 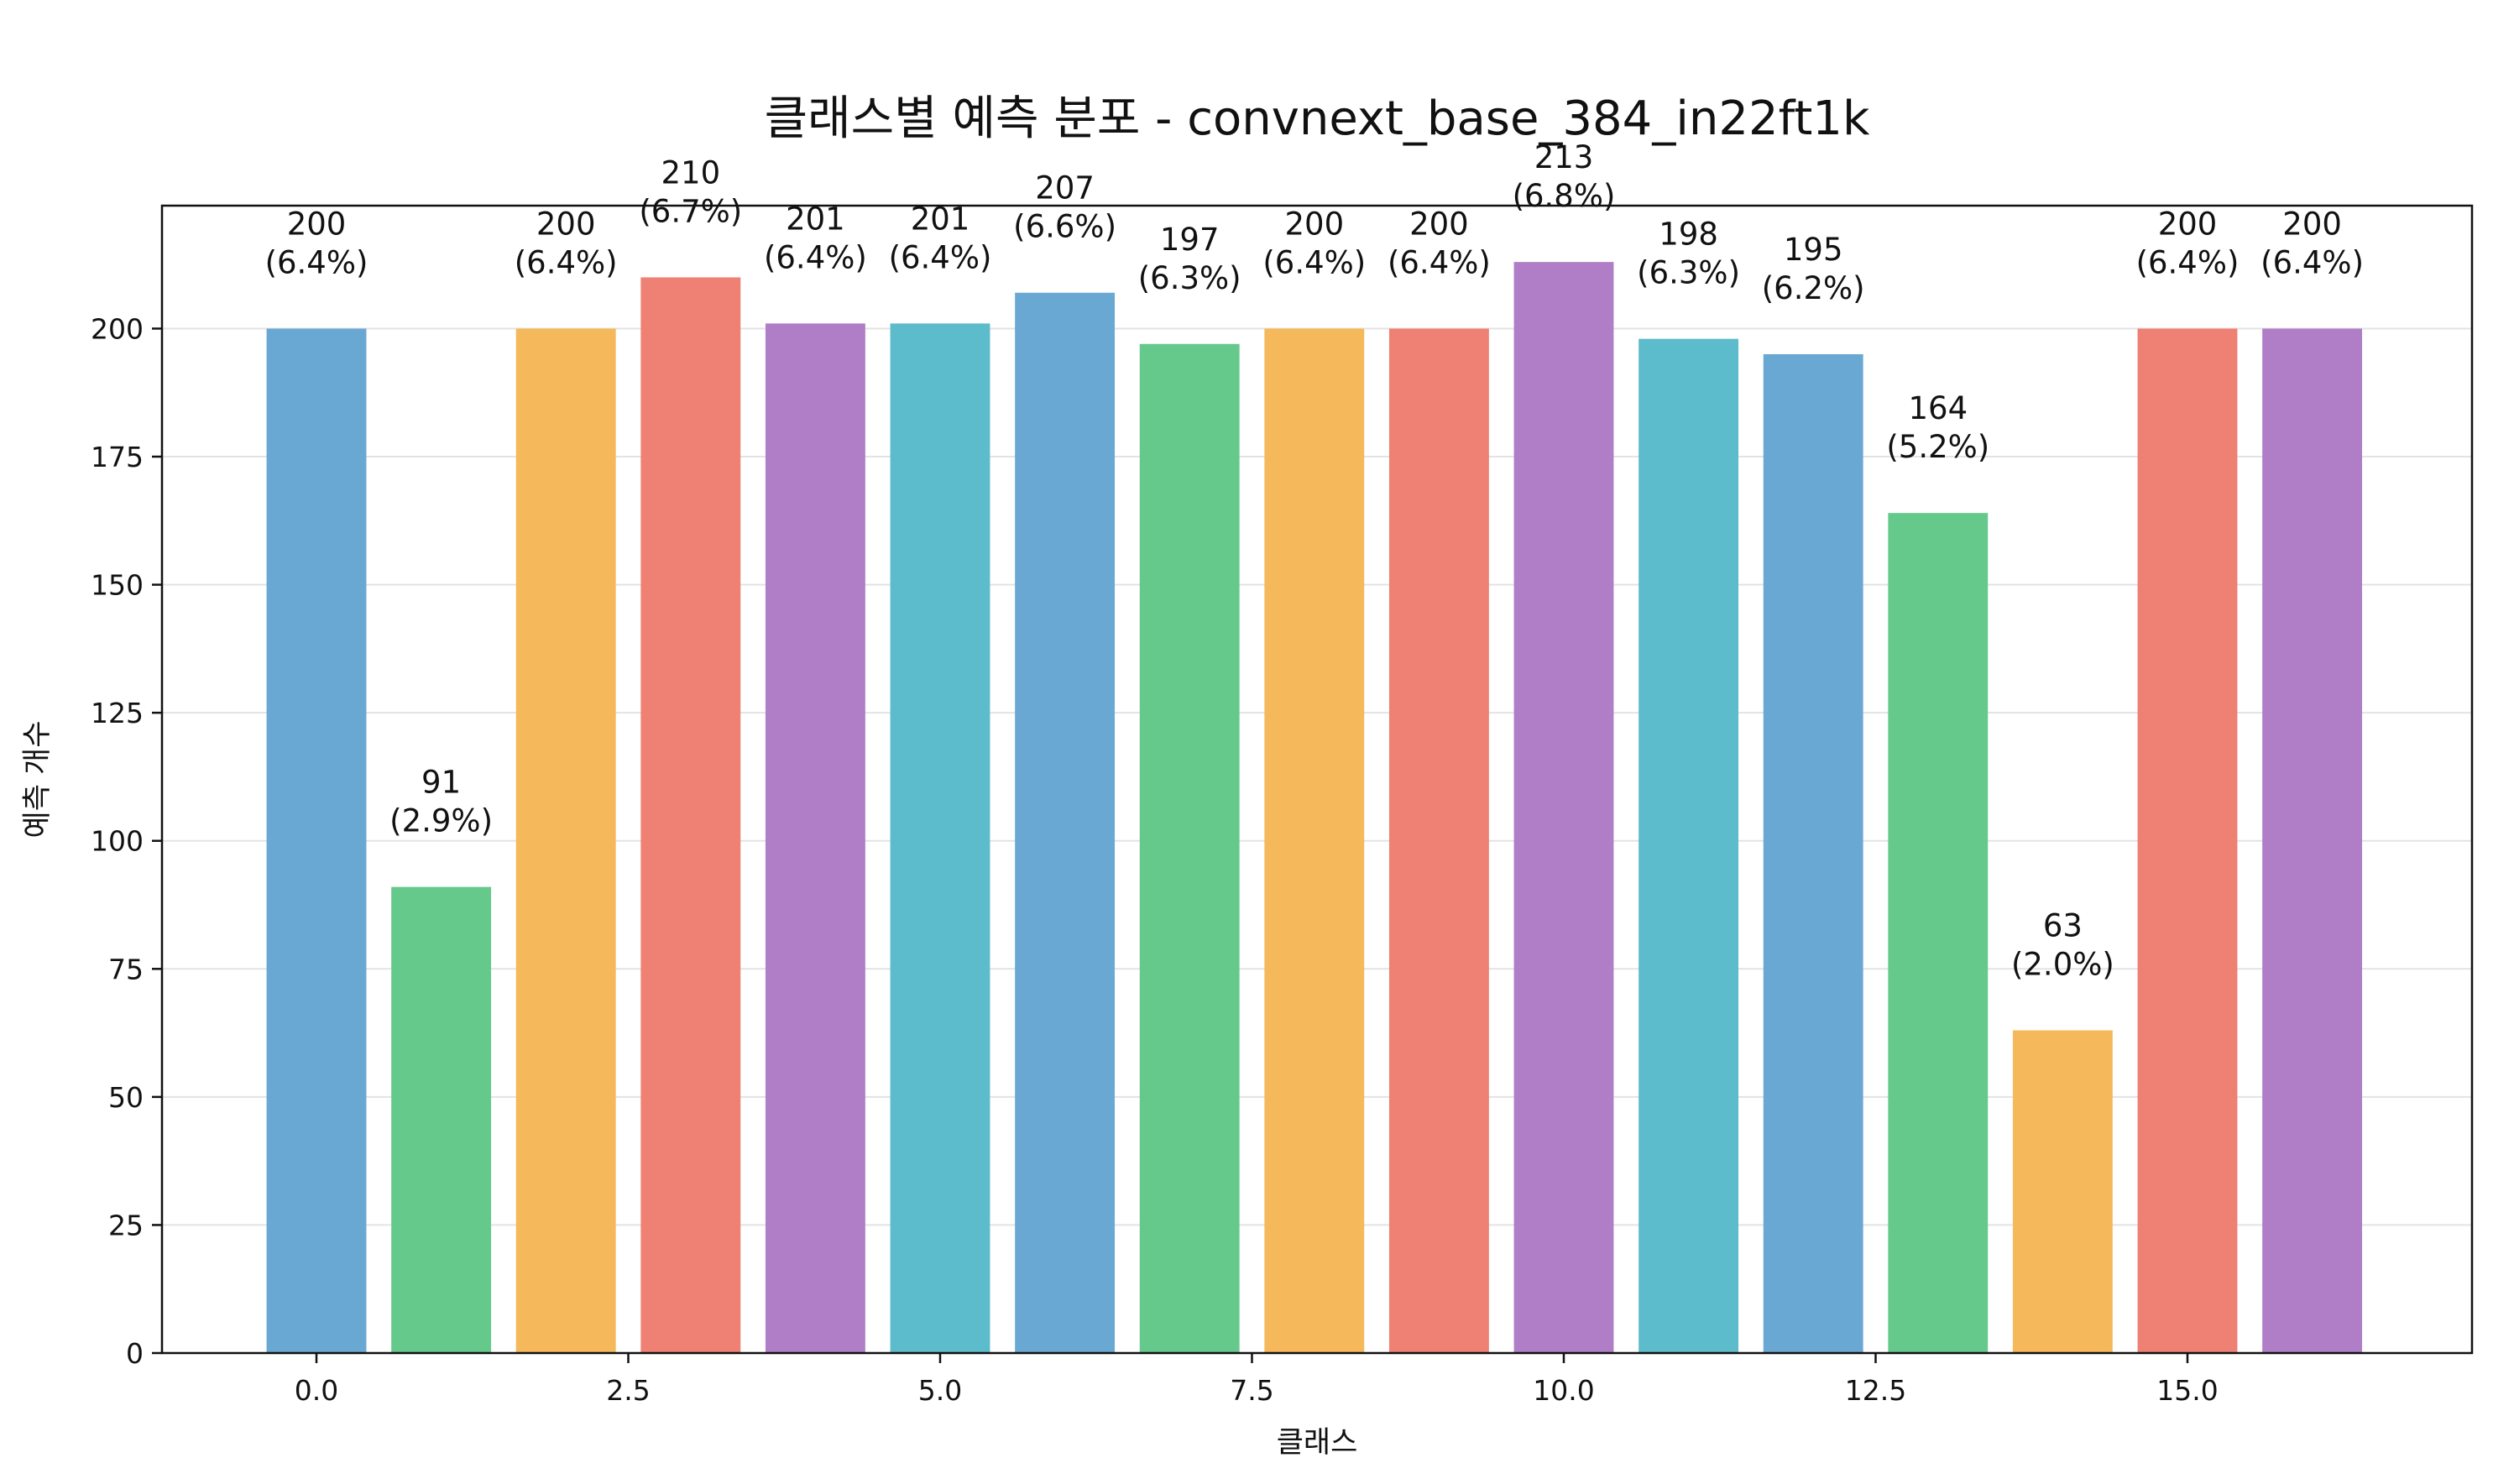 What do you see at coordinates (1317, 118) in the screenshot?
I see `chart-title: 클래스별 예측 분포 - convnext_base_384_in22ft1k` at bounding box center [1317, 118].